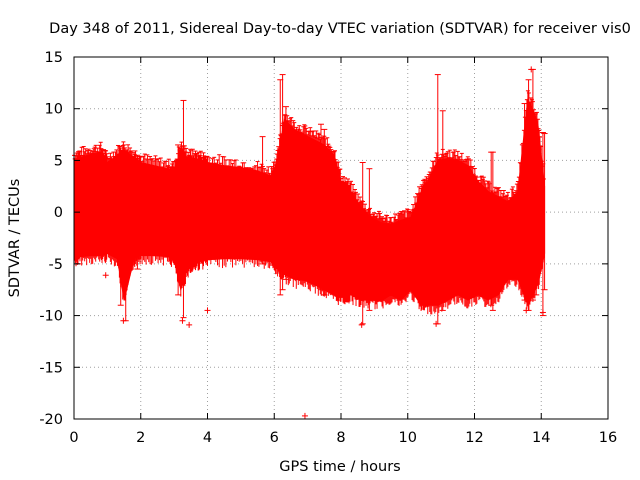 The width and height of the screenshot is (640, 480). I want to click on x-tick-label: 2, so click(140, 438).